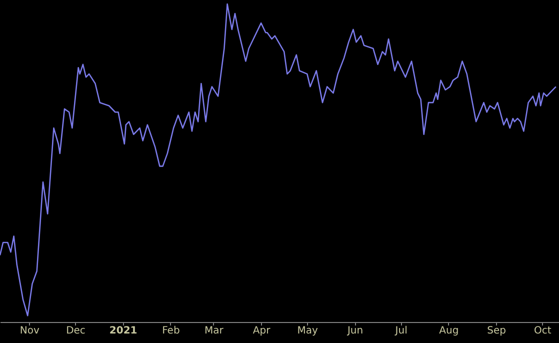 Image resolution: width=559 pixels, height=343 pixels. Describe the element at coordinates (543, 331) in the screenshot. I see `x-tick-label: Oct` at that location.